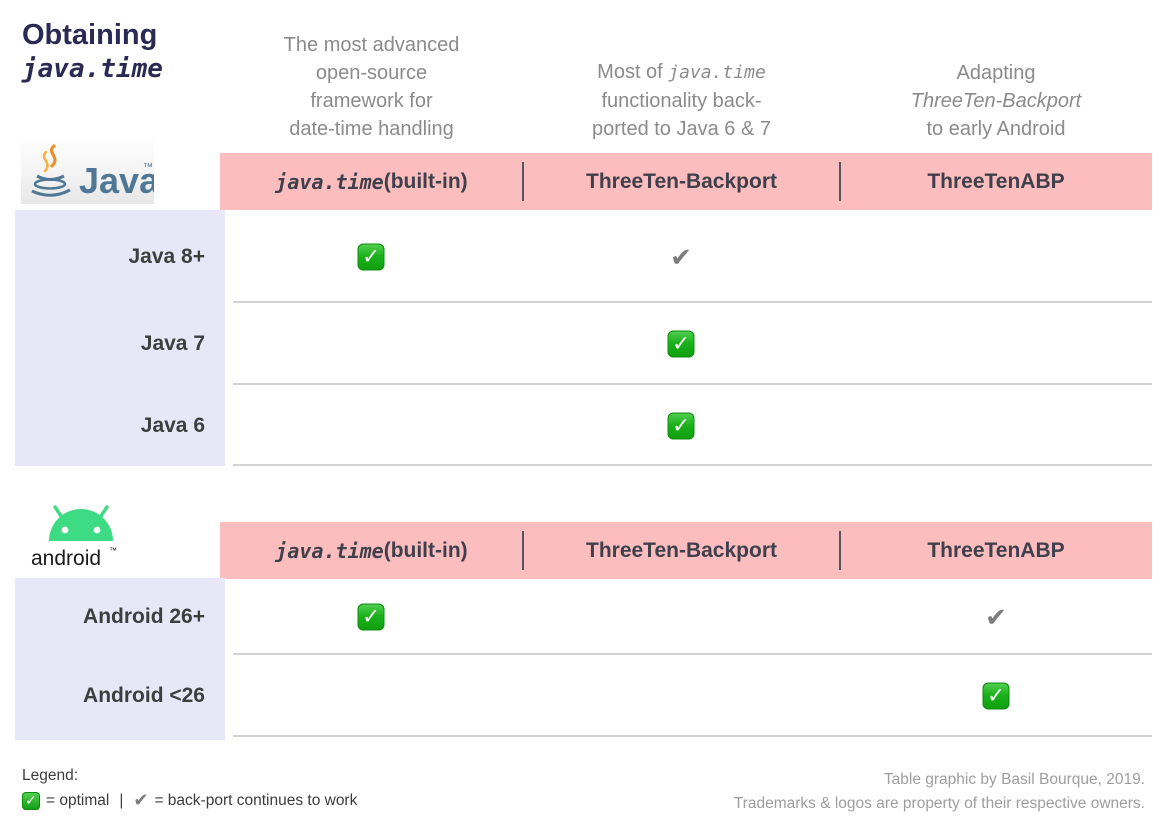  I want to click on legend-title: Legend:, so click(50, 775).